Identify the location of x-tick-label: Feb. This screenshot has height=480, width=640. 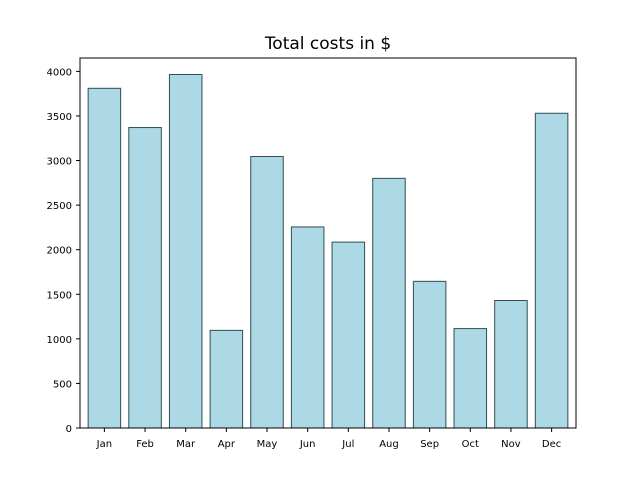
(145, 444).